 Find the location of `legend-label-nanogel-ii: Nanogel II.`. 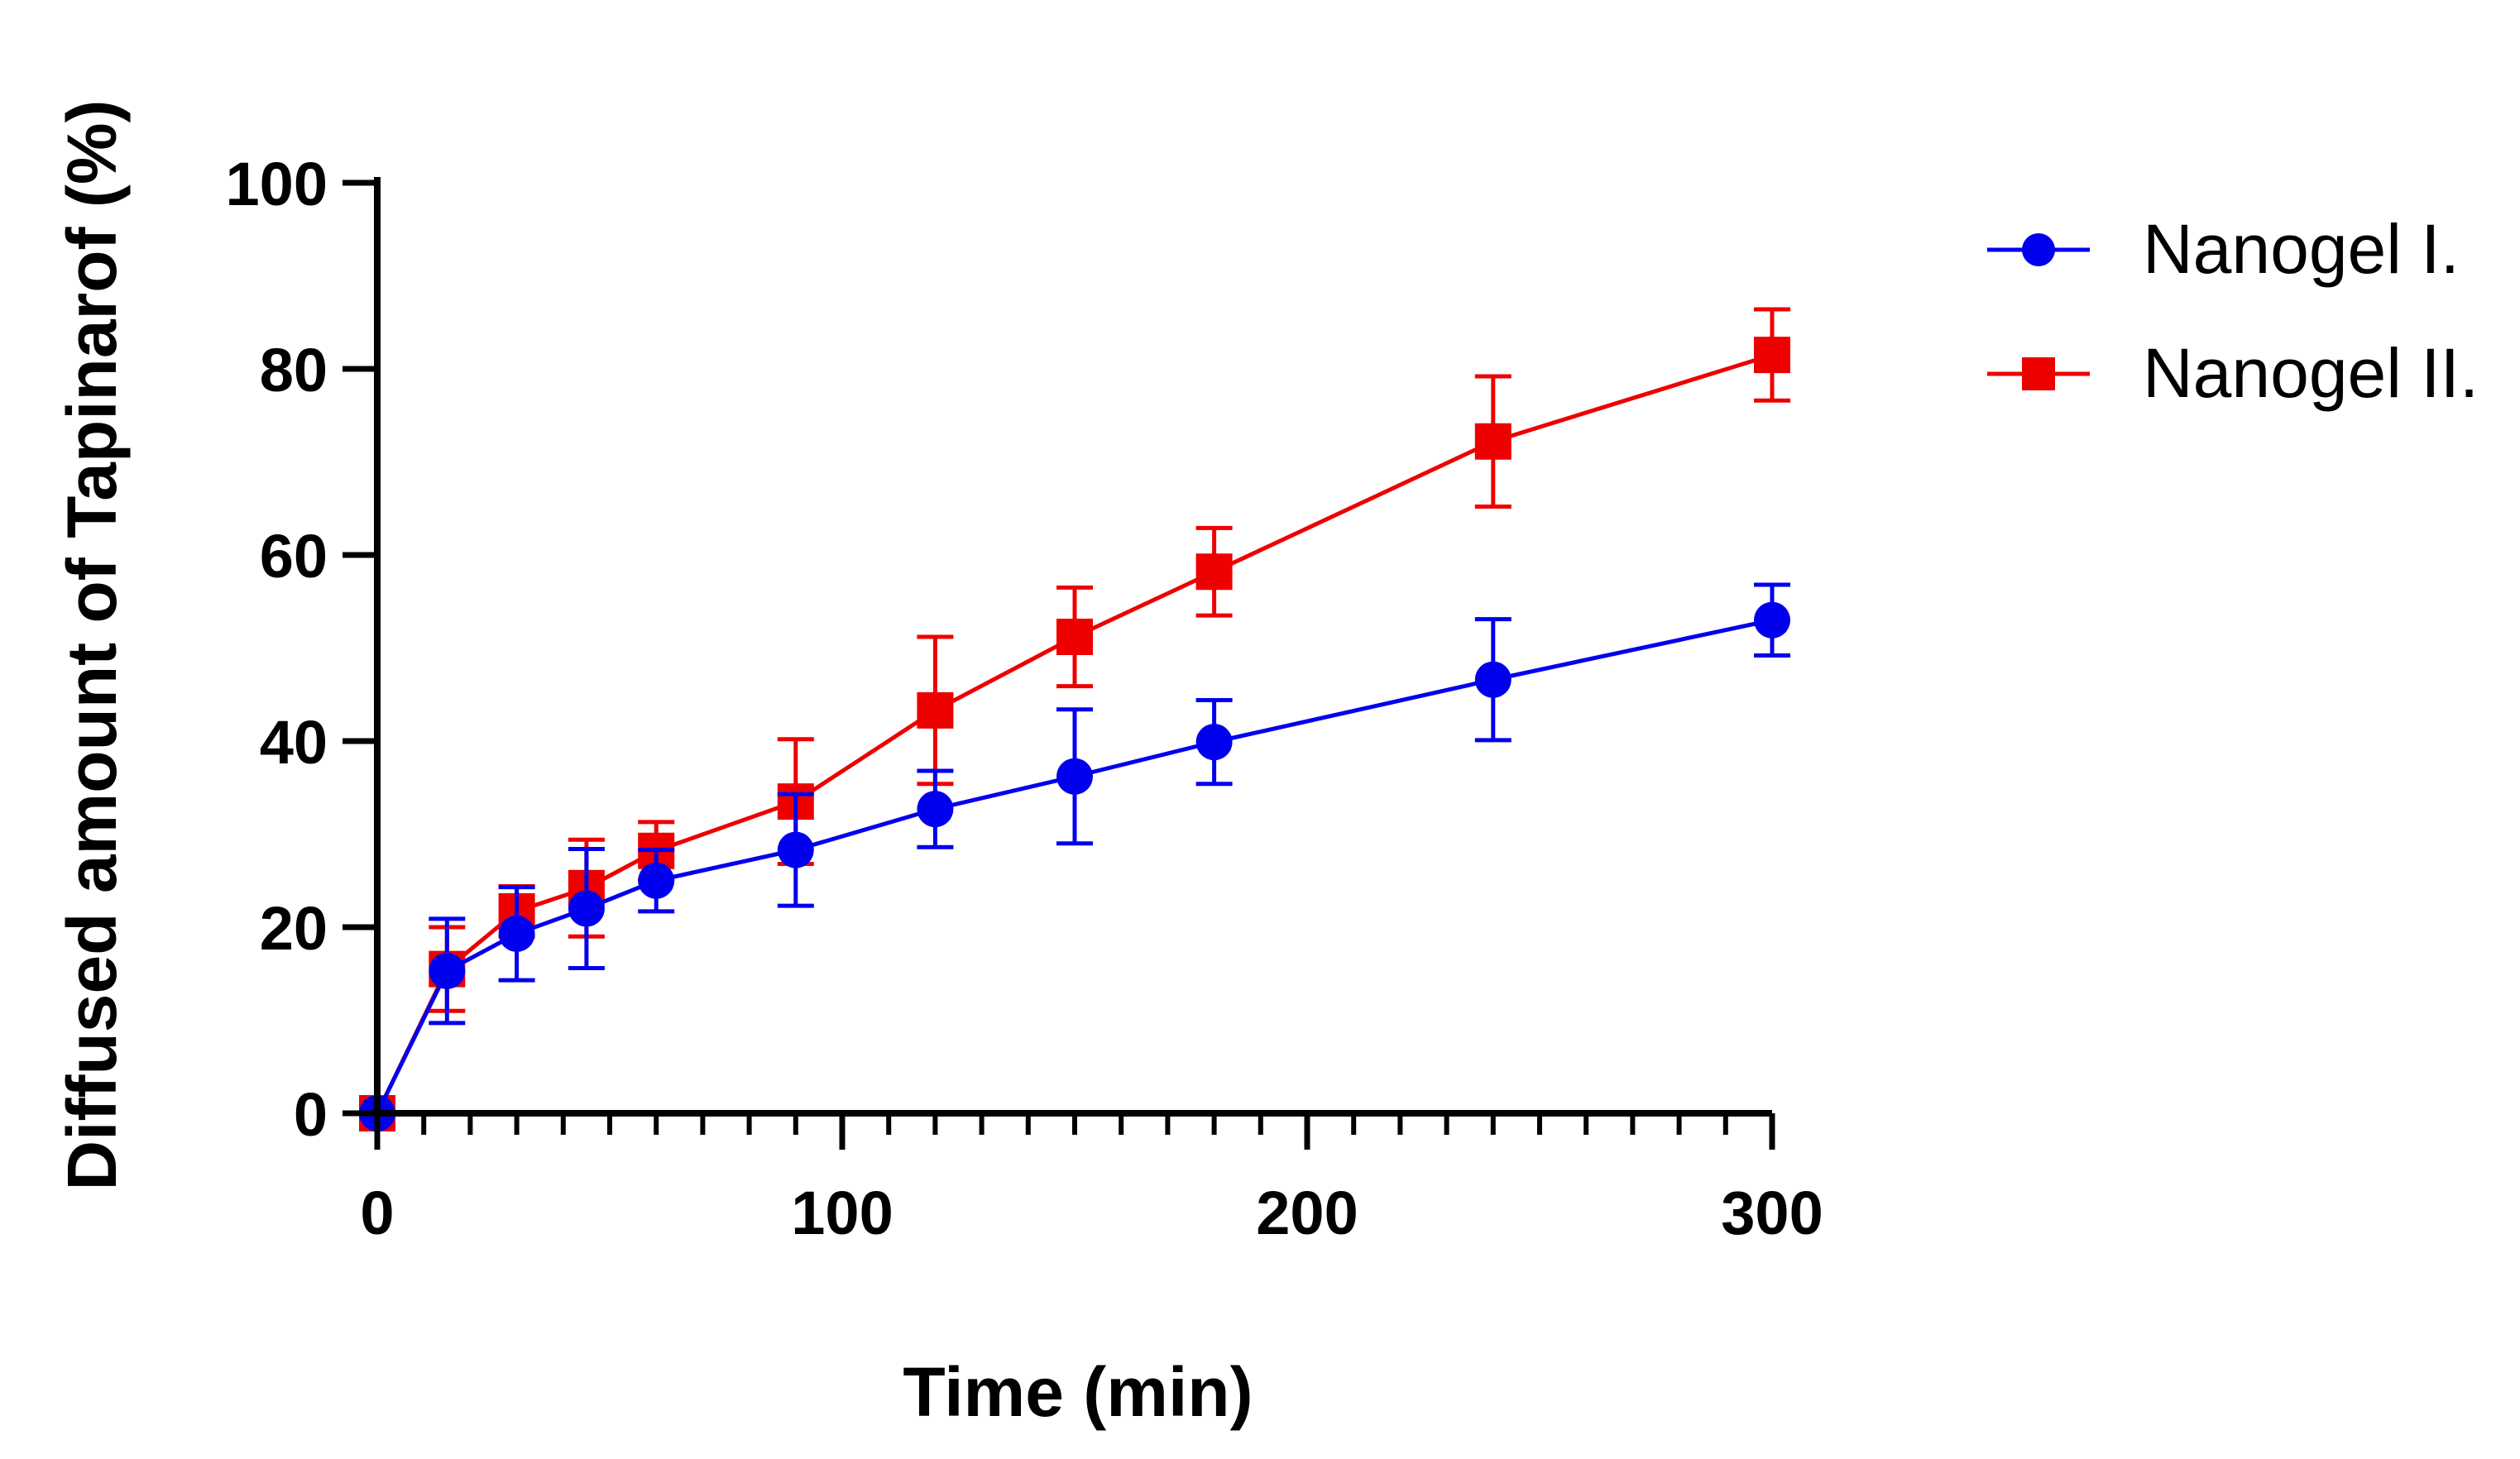

legend-label-nanogel-ii: Nanogel II. is located at coordinates (2311, 373).